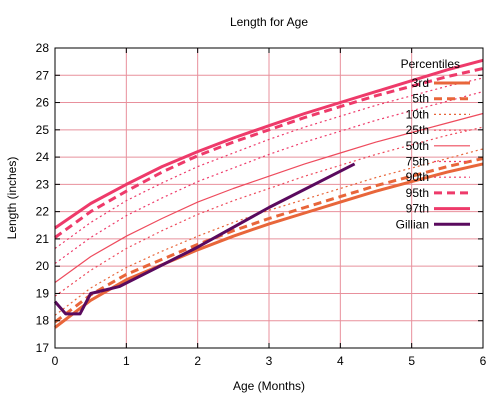  Describe the element at coordinates (43, 239) in the screenshot. I see `y-tick-label: 21` at that location.